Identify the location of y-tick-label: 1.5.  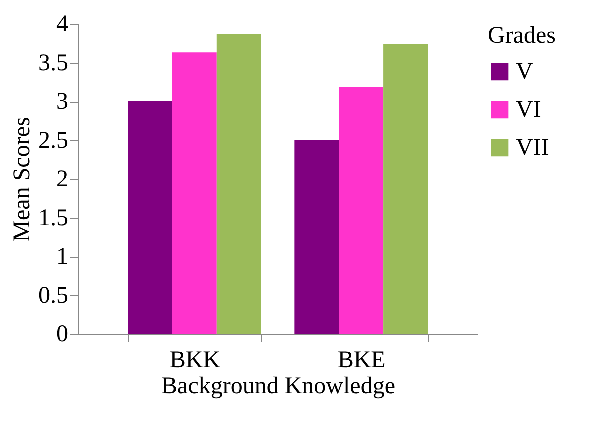
(53, 218).